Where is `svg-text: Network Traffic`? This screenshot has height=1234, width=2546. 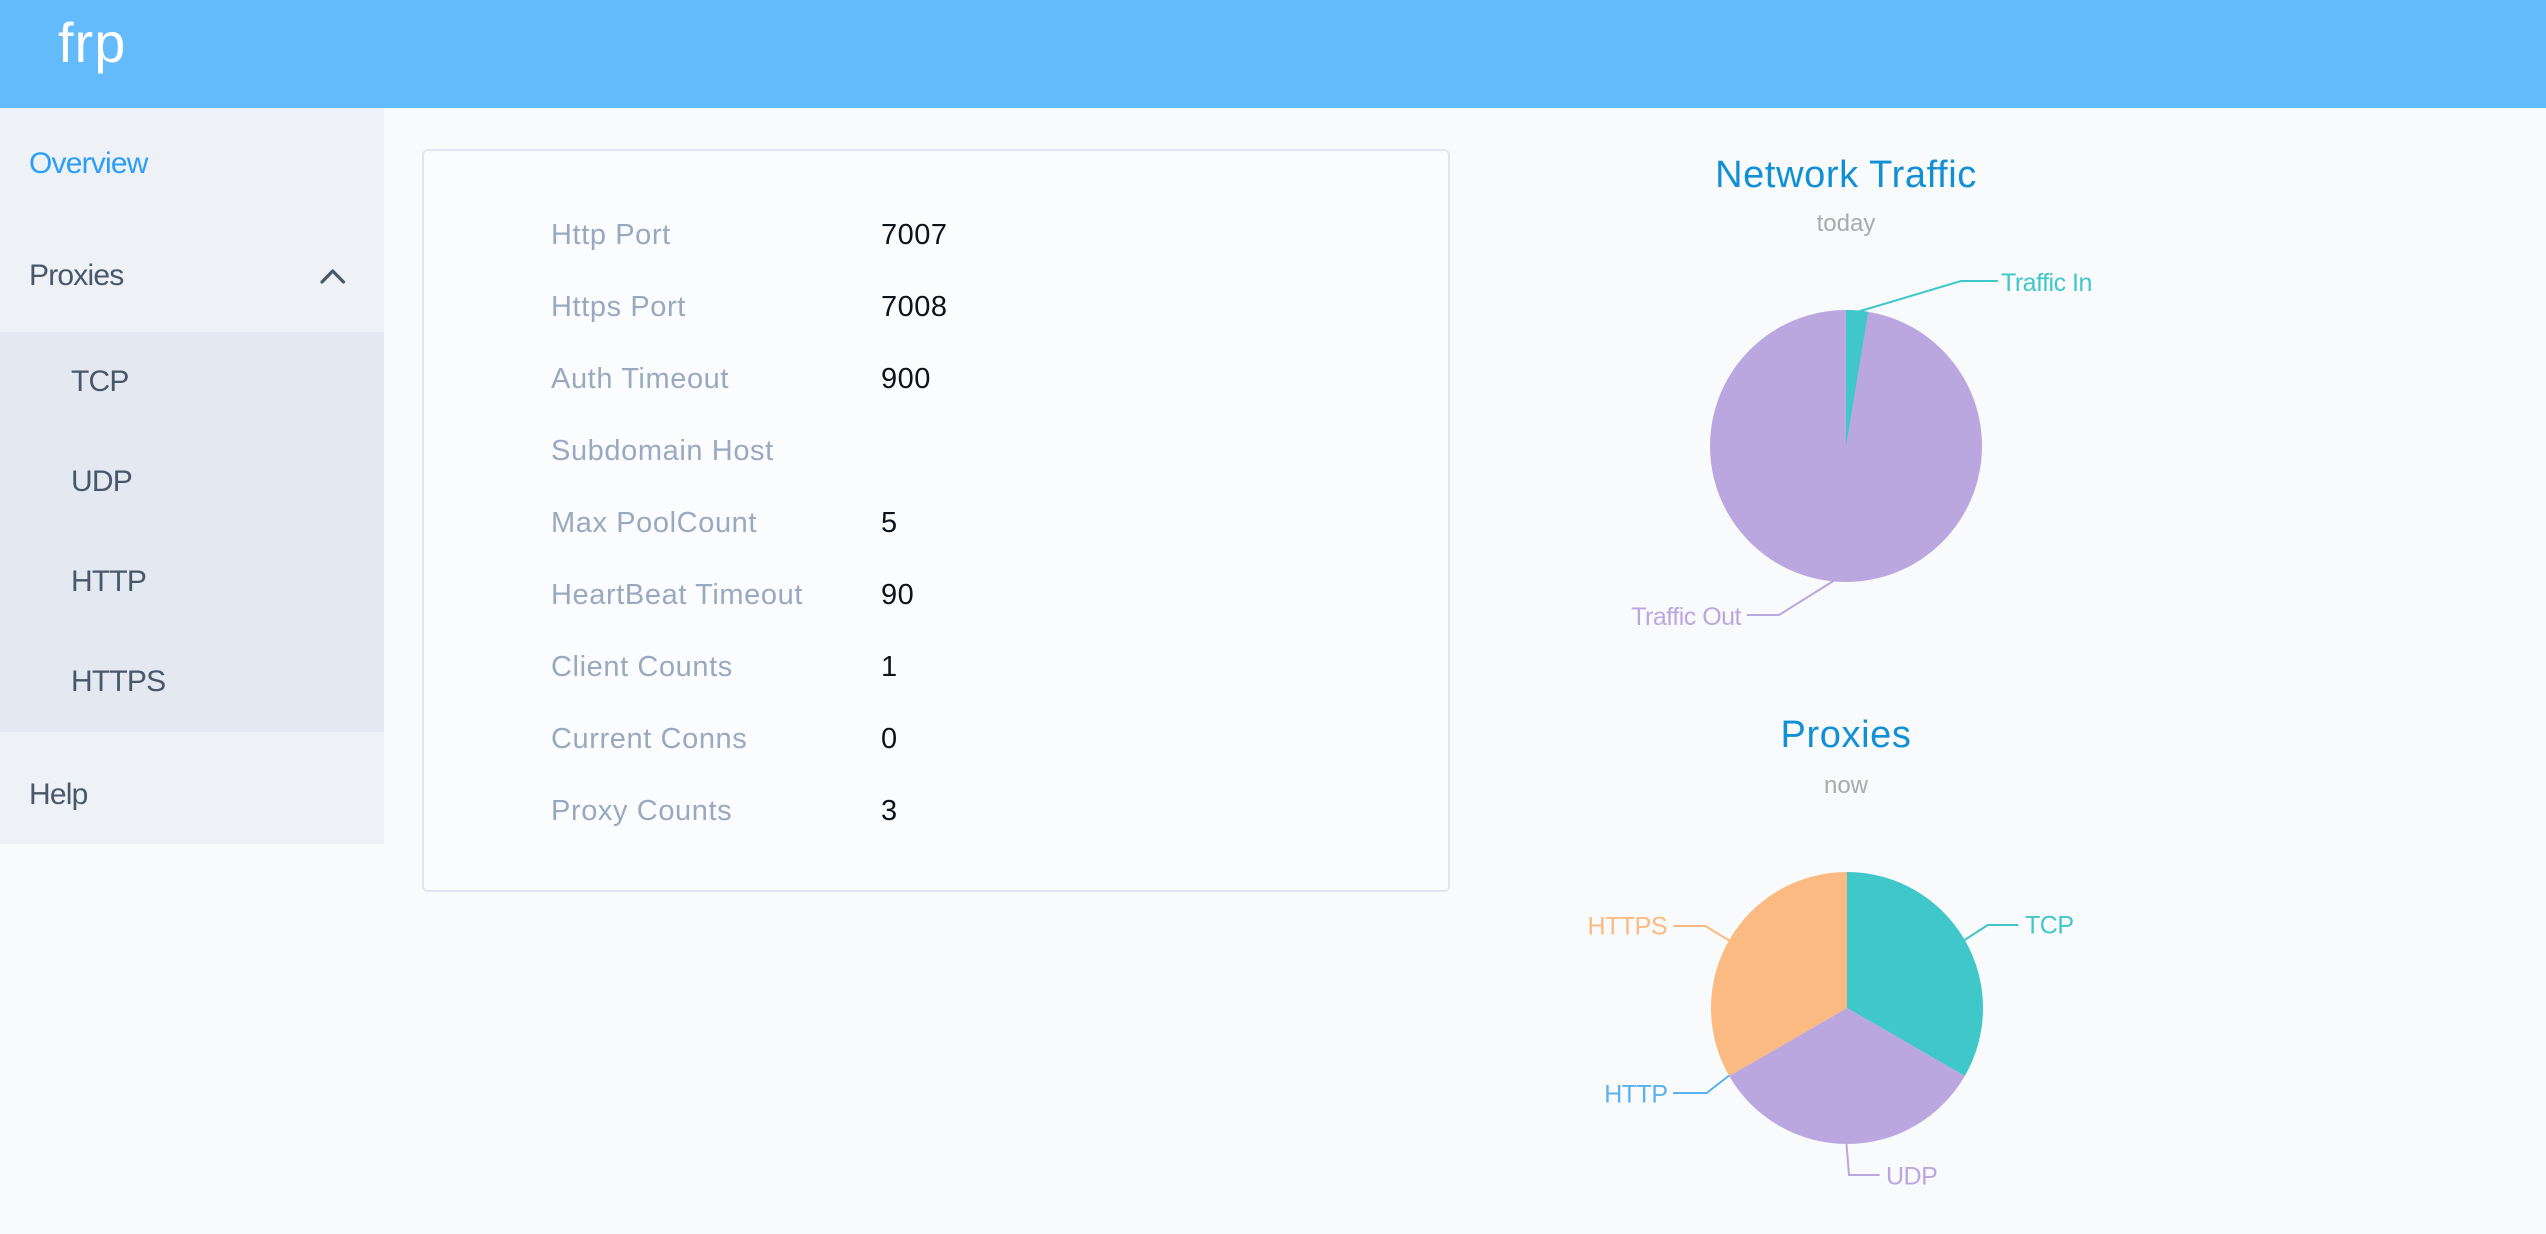
svg-text: Network Traffic is located at coordinates (1846, 175).